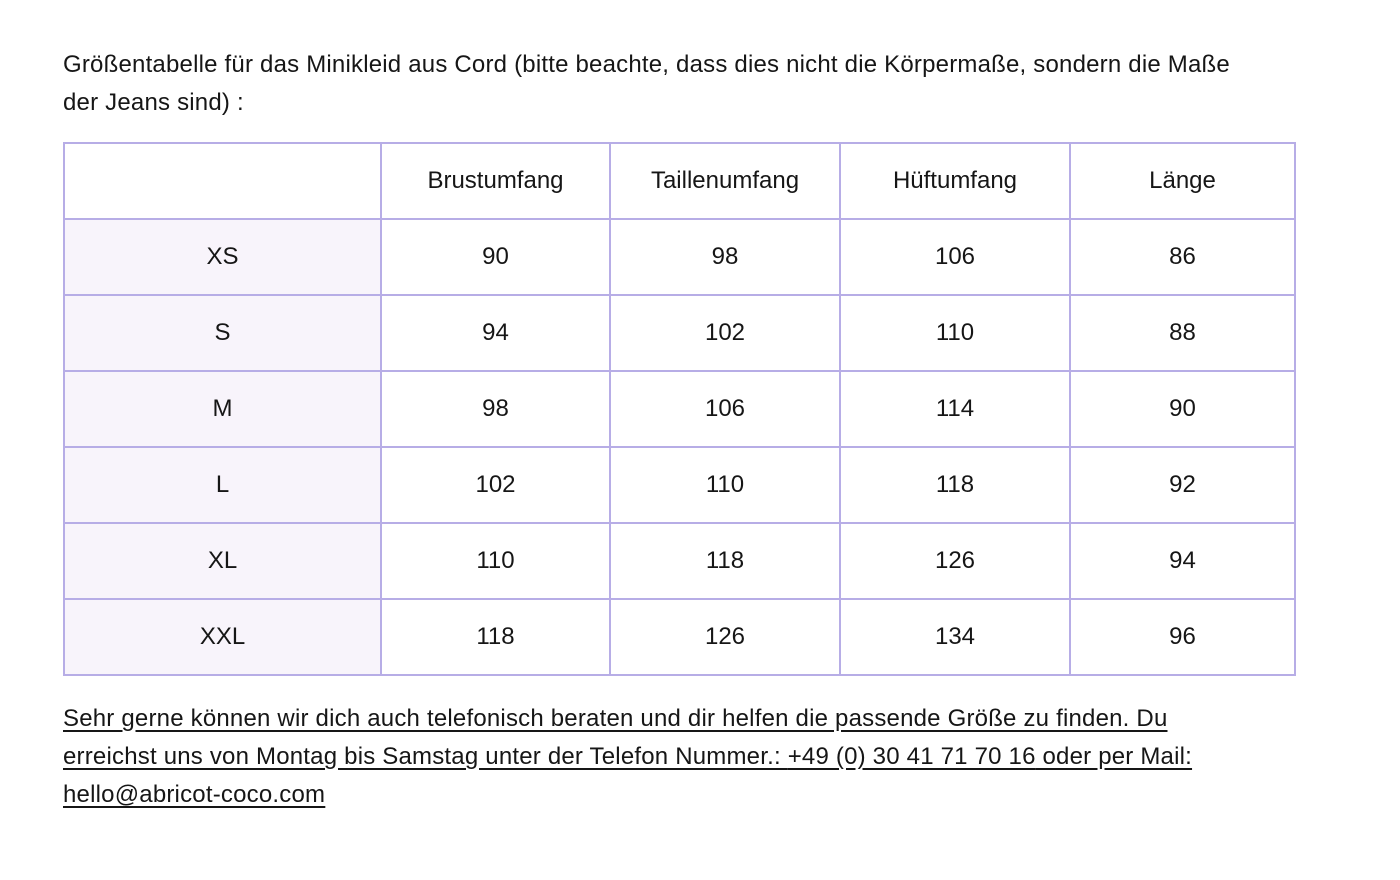  What do you see at coordinates (222, 637) in the screenshot?
I see `size-label: XXL` at bounding box center [222, 637].